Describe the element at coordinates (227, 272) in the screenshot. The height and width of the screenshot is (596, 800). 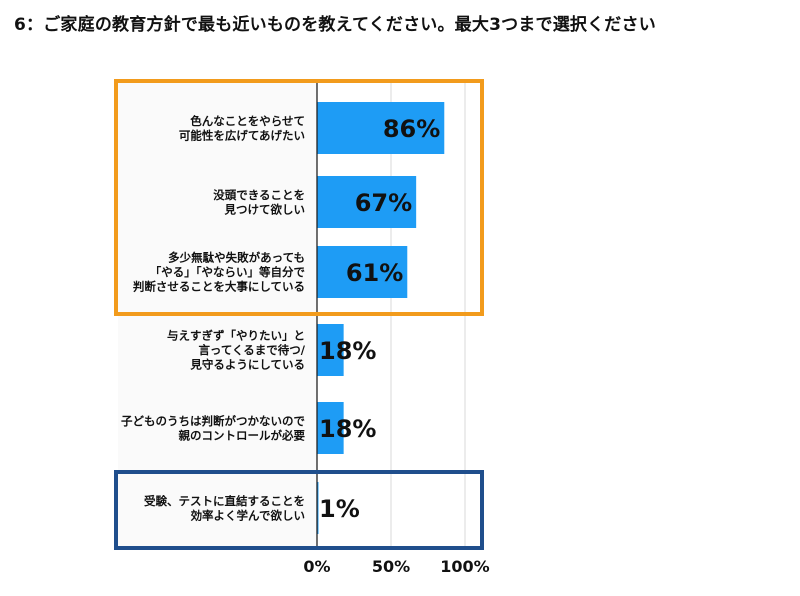
I see `category-label-2-1: 「やる」「やならい」等自分で` at that location.